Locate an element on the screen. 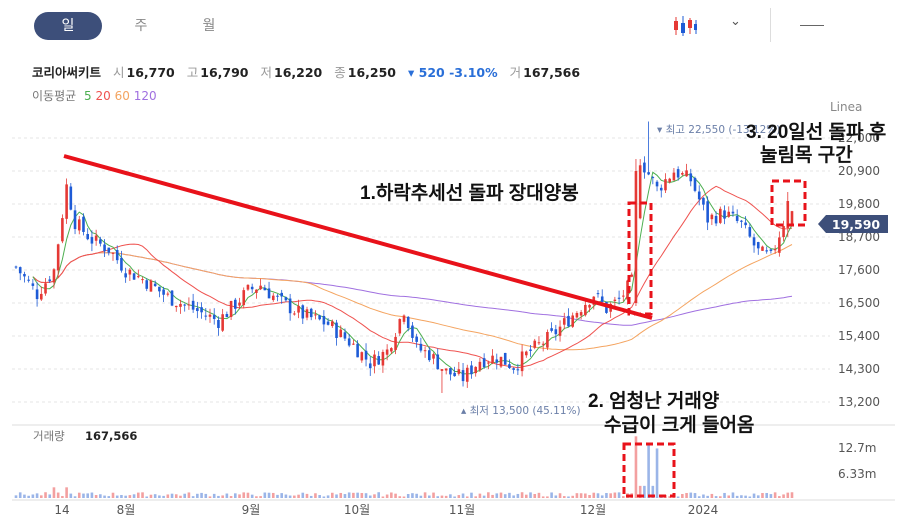 This screenshot has height=520, width=907. current-price-tag: 19,590 is located at coordinates (853, 224).